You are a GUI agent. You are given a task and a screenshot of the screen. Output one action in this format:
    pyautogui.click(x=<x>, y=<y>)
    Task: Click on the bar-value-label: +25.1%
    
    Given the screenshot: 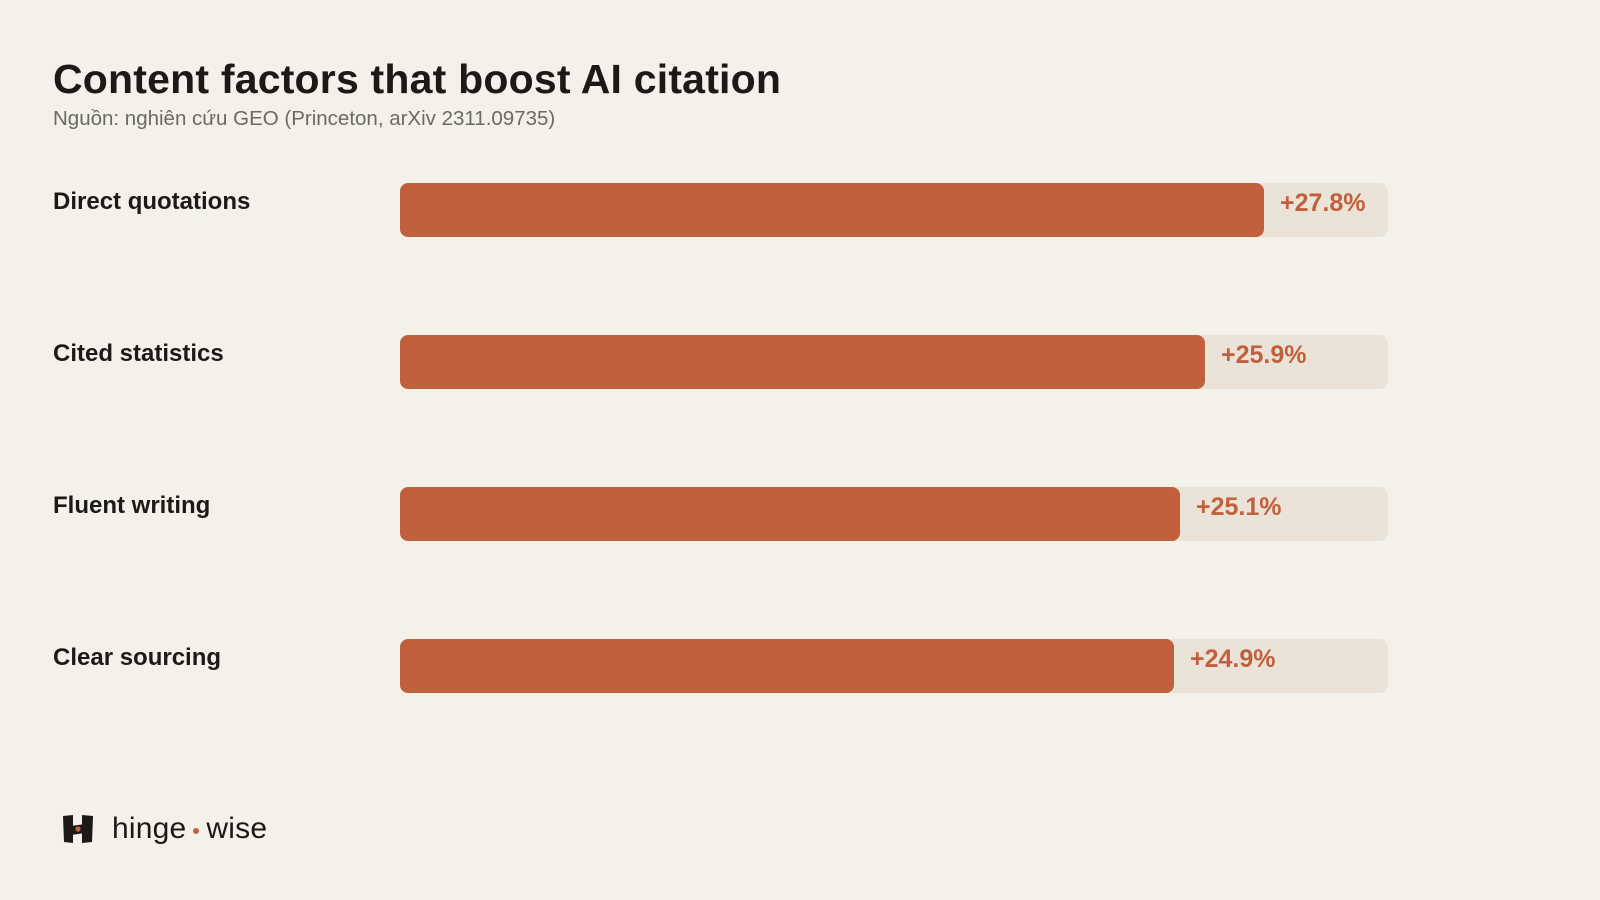 What is the action you would take?
    pyautogui.click(x=1239, y=507)
    